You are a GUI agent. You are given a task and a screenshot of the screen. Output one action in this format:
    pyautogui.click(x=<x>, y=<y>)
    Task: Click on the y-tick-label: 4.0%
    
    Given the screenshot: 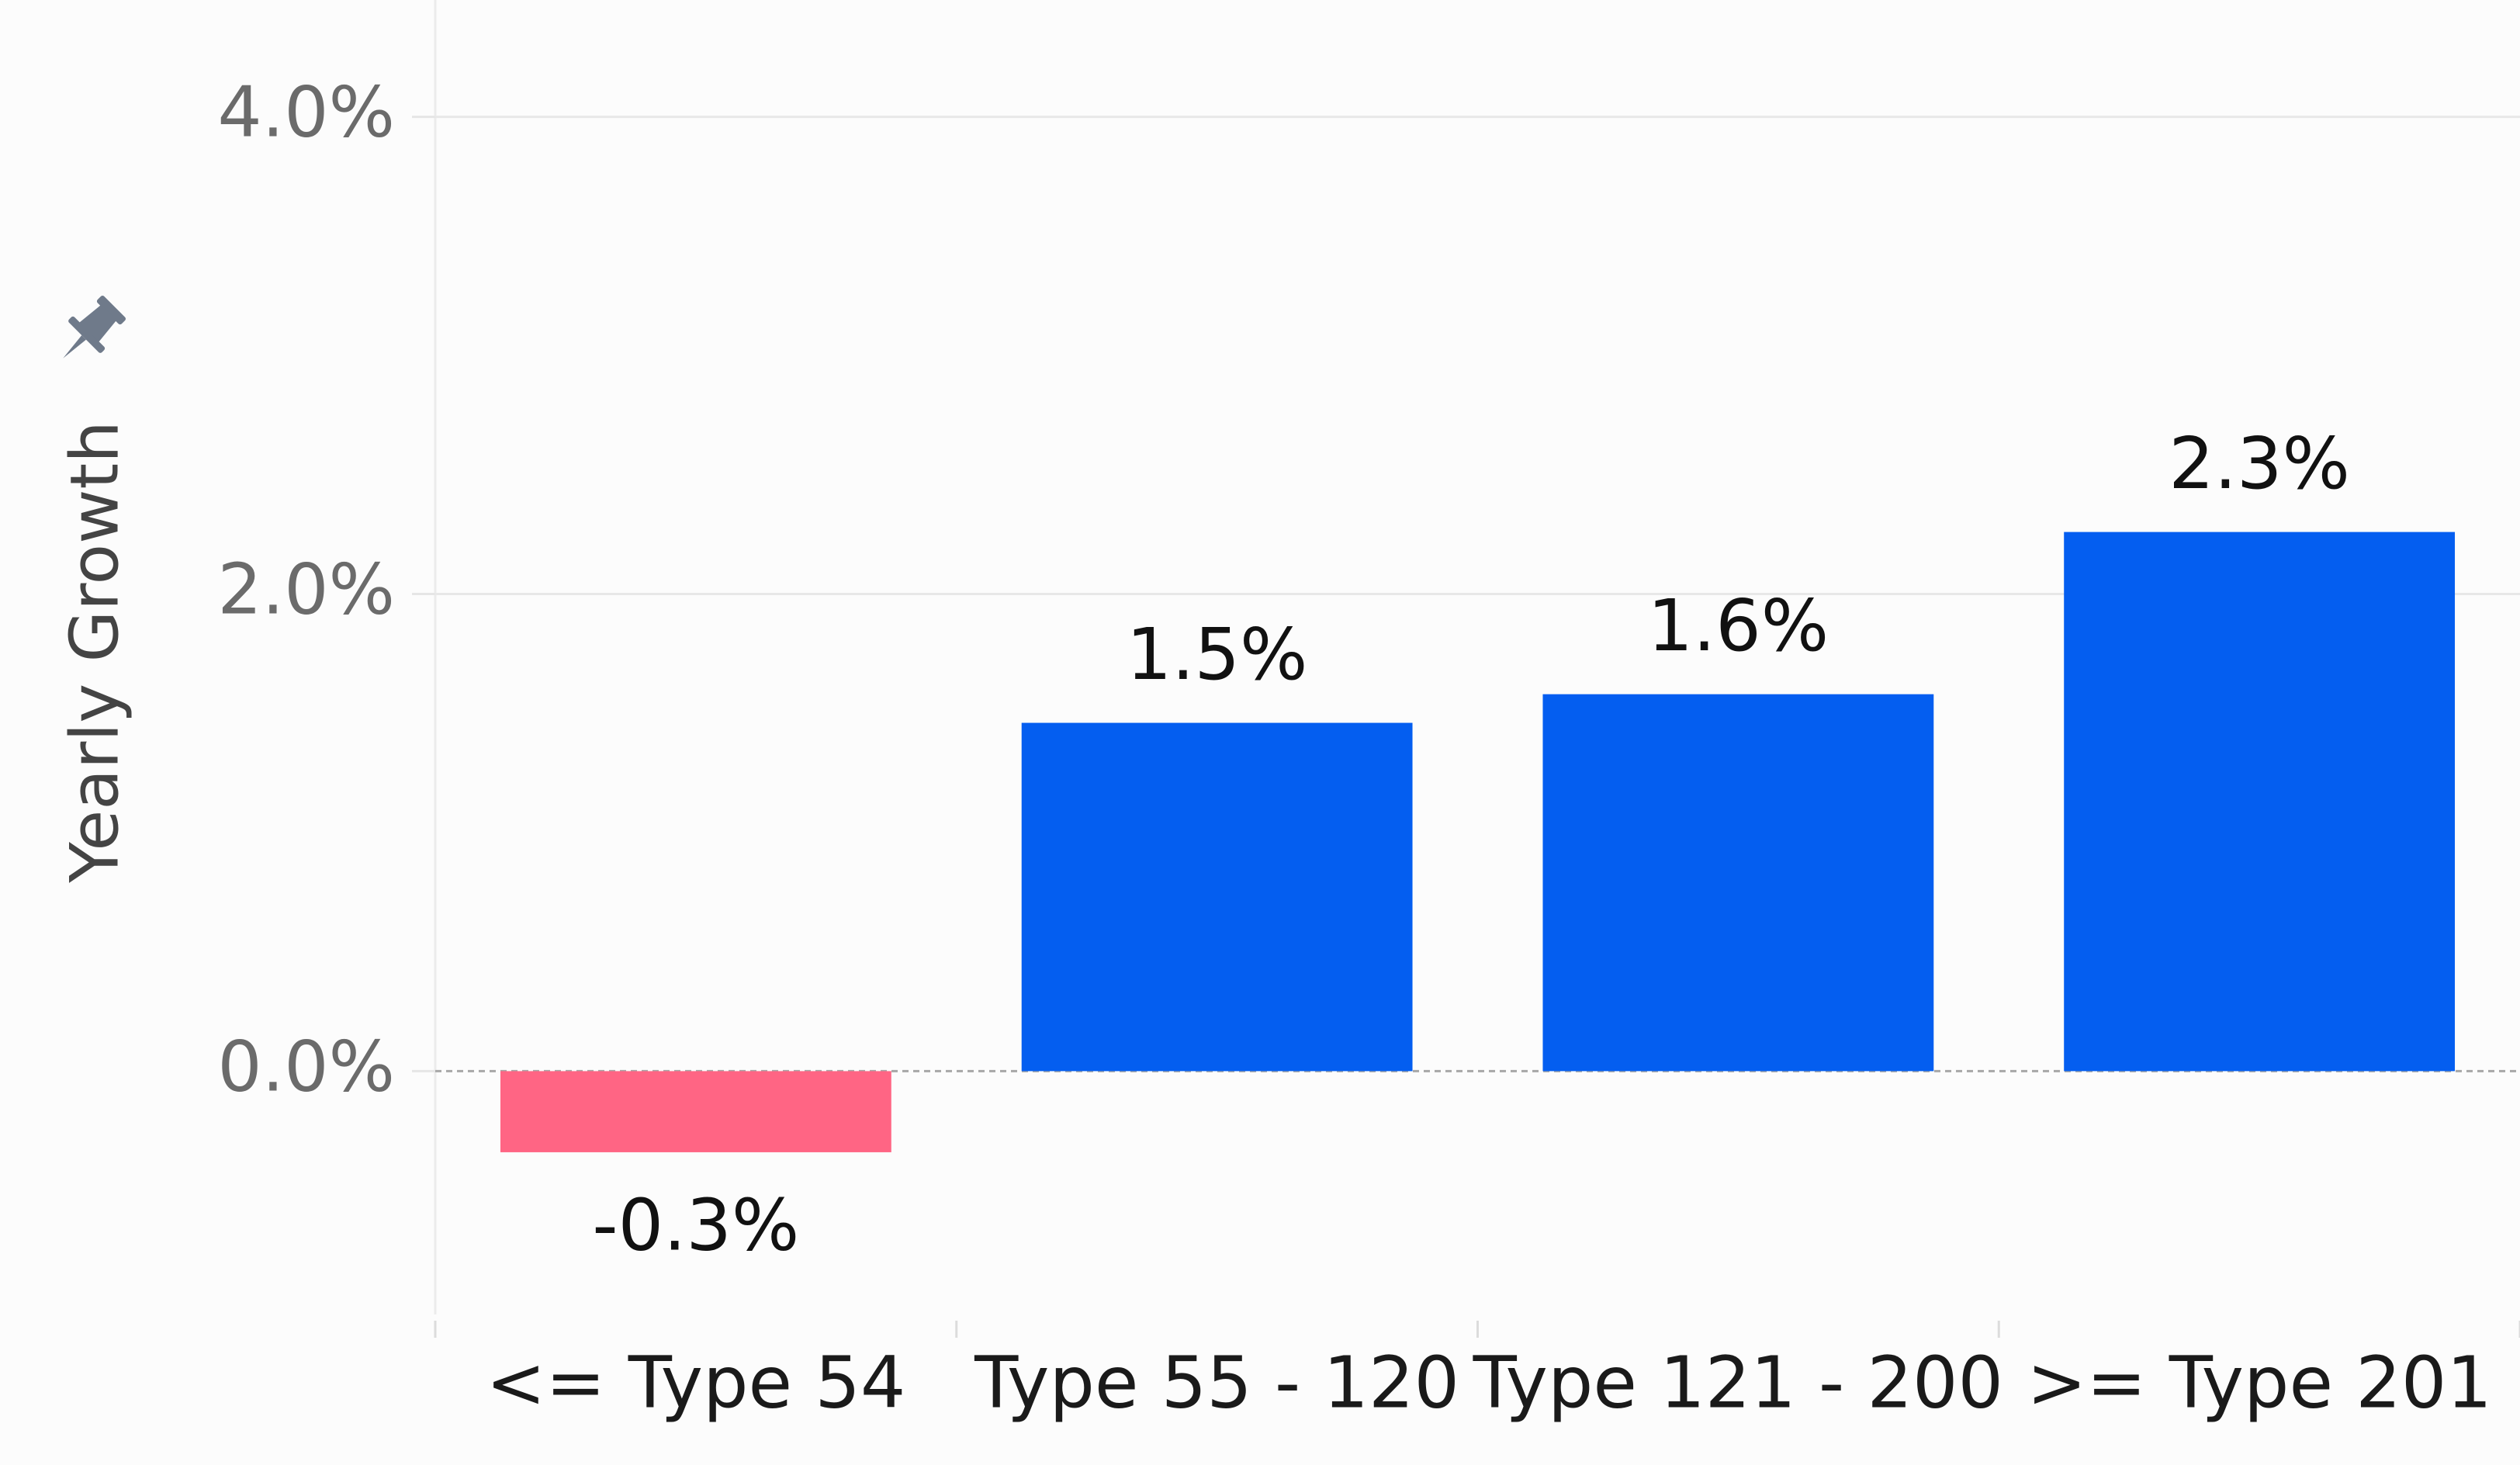 What is the action you would take?
    pyautogui.click(x=306, y=113)
    